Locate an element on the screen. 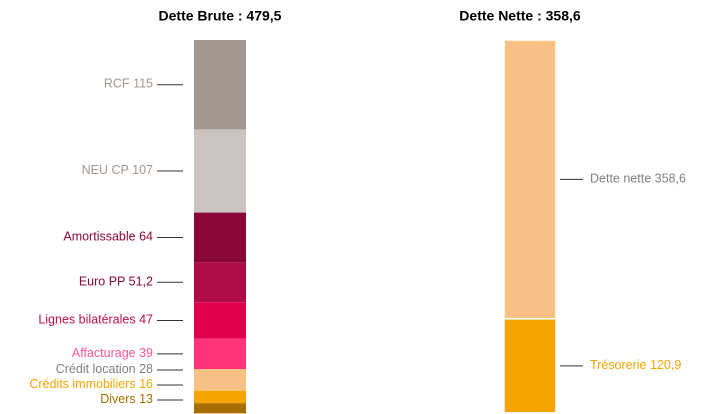 The width and height of the screenshot is (702, 414). segment-label: Euro PP 51,2 is located at coordinates (116, 282).